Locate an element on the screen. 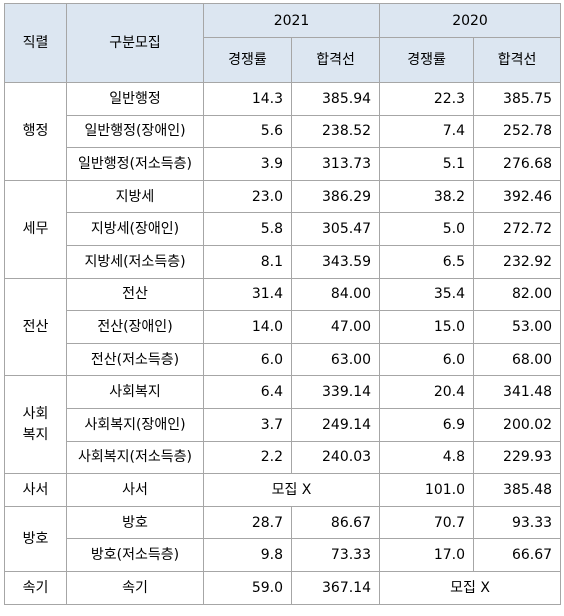  rate-2021-cell: 59.0 is located at coordinates (247, 587).